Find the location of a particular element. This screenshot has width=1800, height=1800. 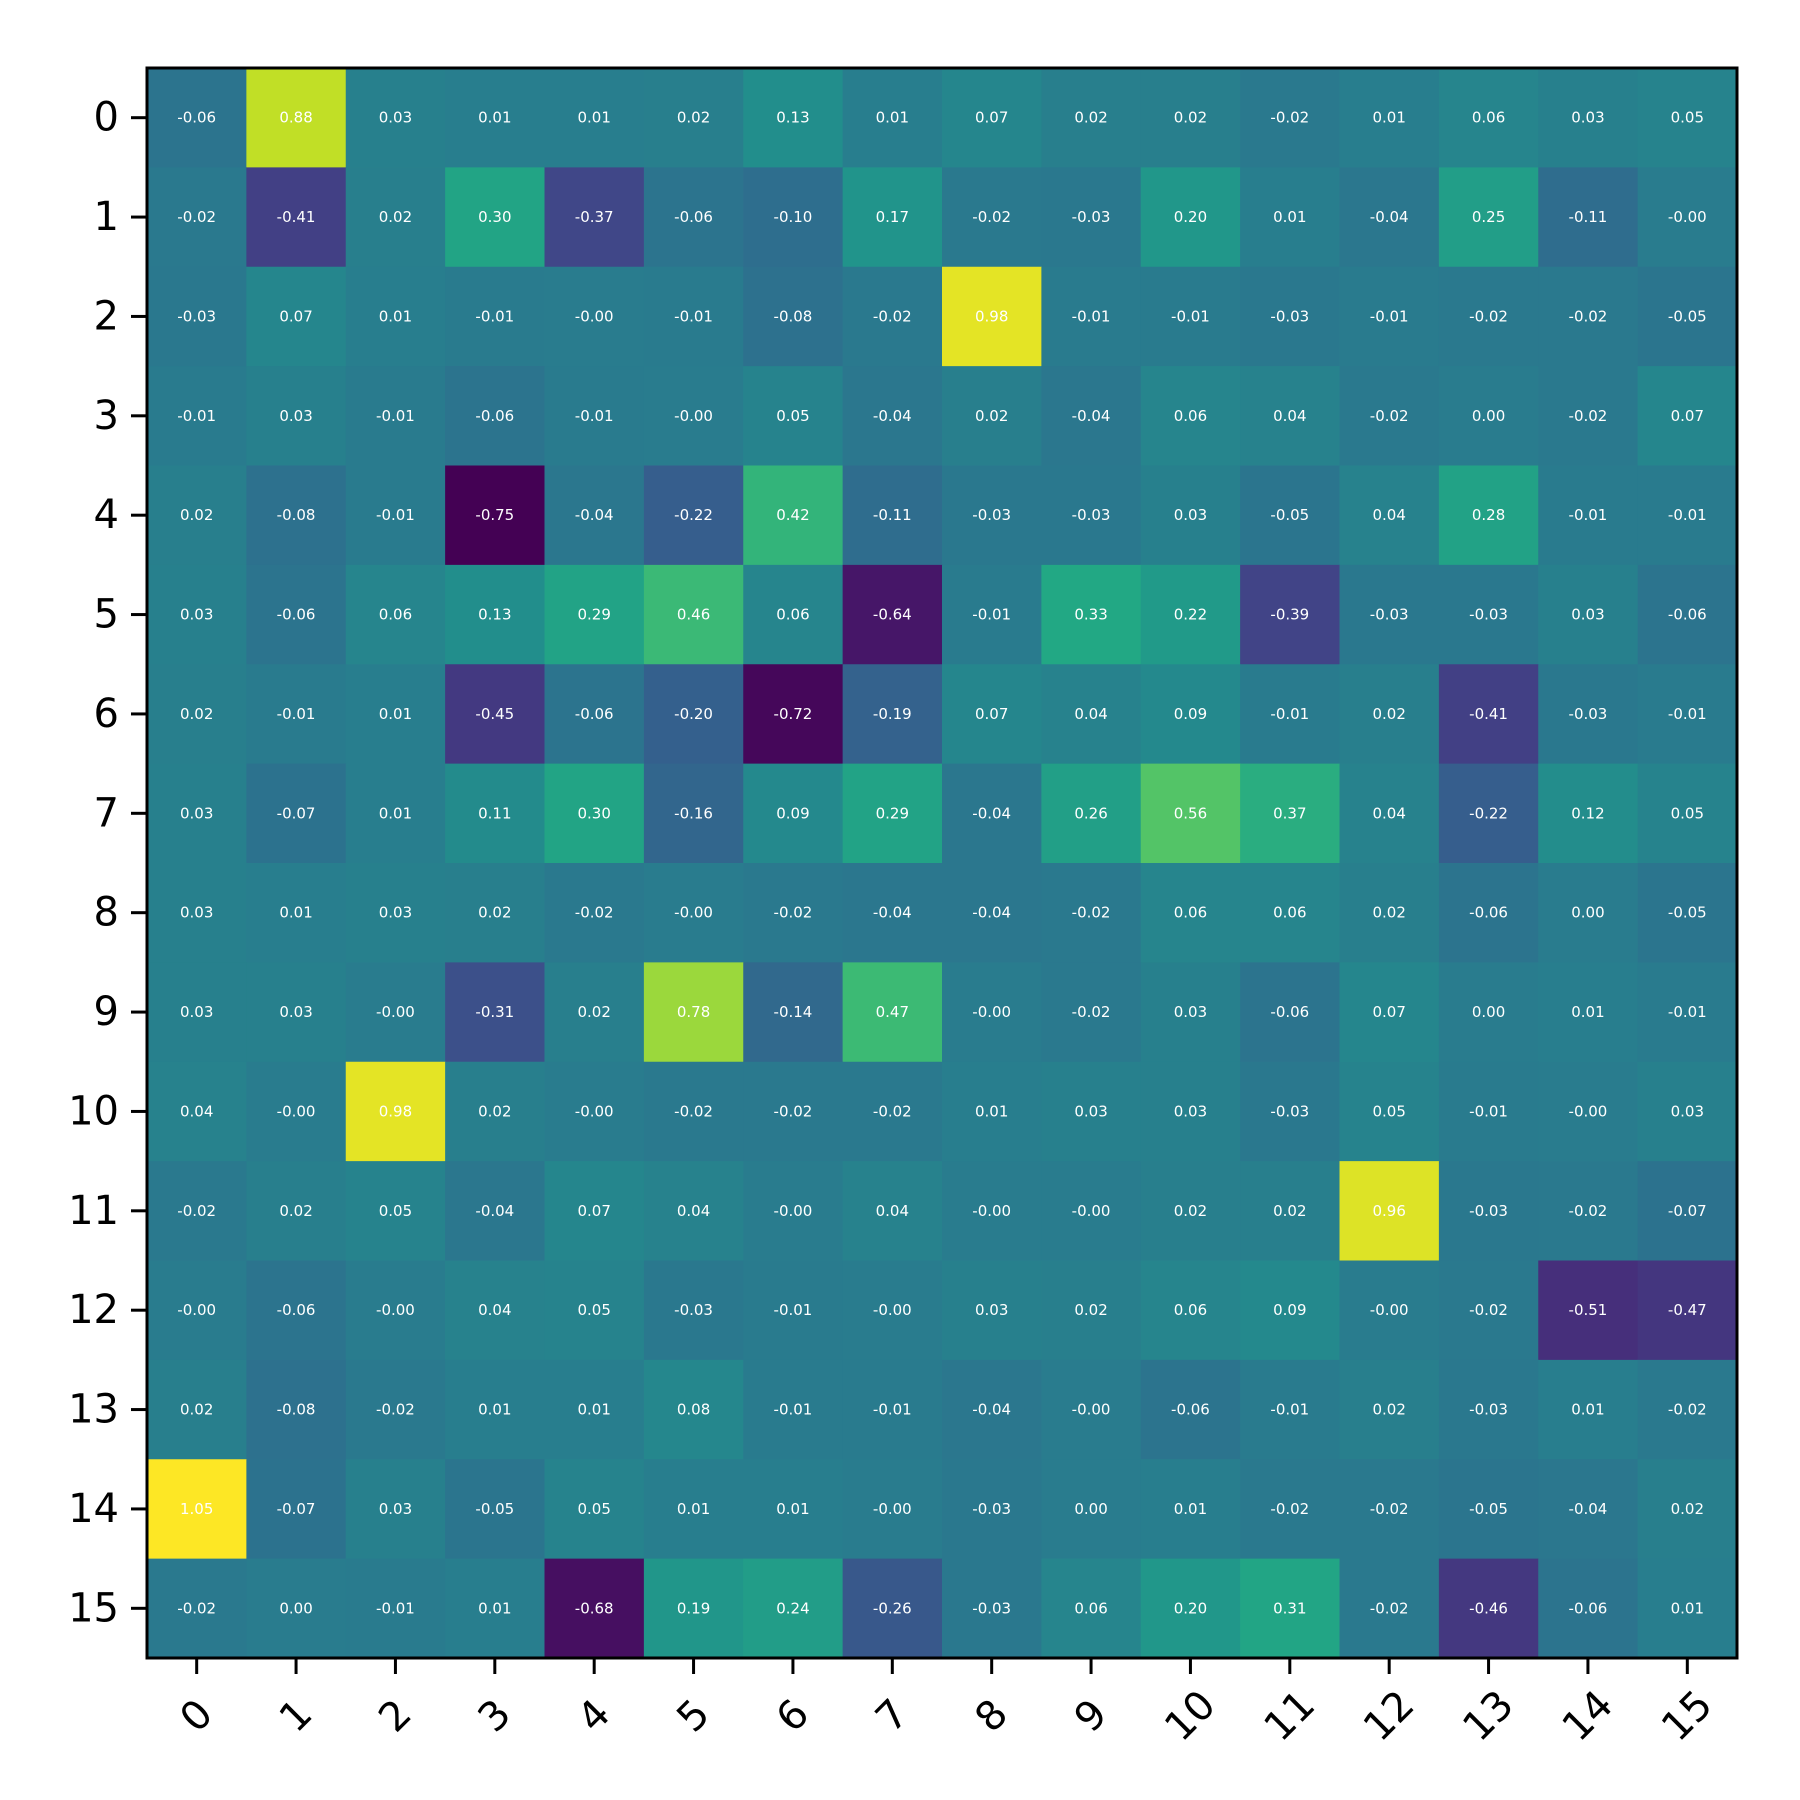

cell-value-label-4-15: -0.01 is located at coordinates (1687, 515).